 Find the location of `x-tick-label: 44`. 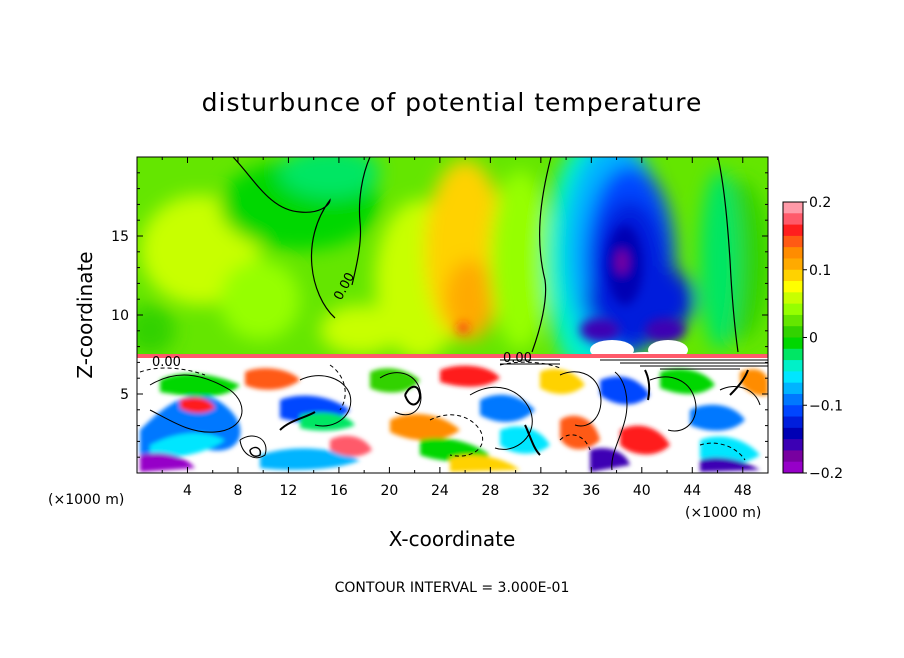

x-tick-label: 44 is located at coordinates (692, 491).